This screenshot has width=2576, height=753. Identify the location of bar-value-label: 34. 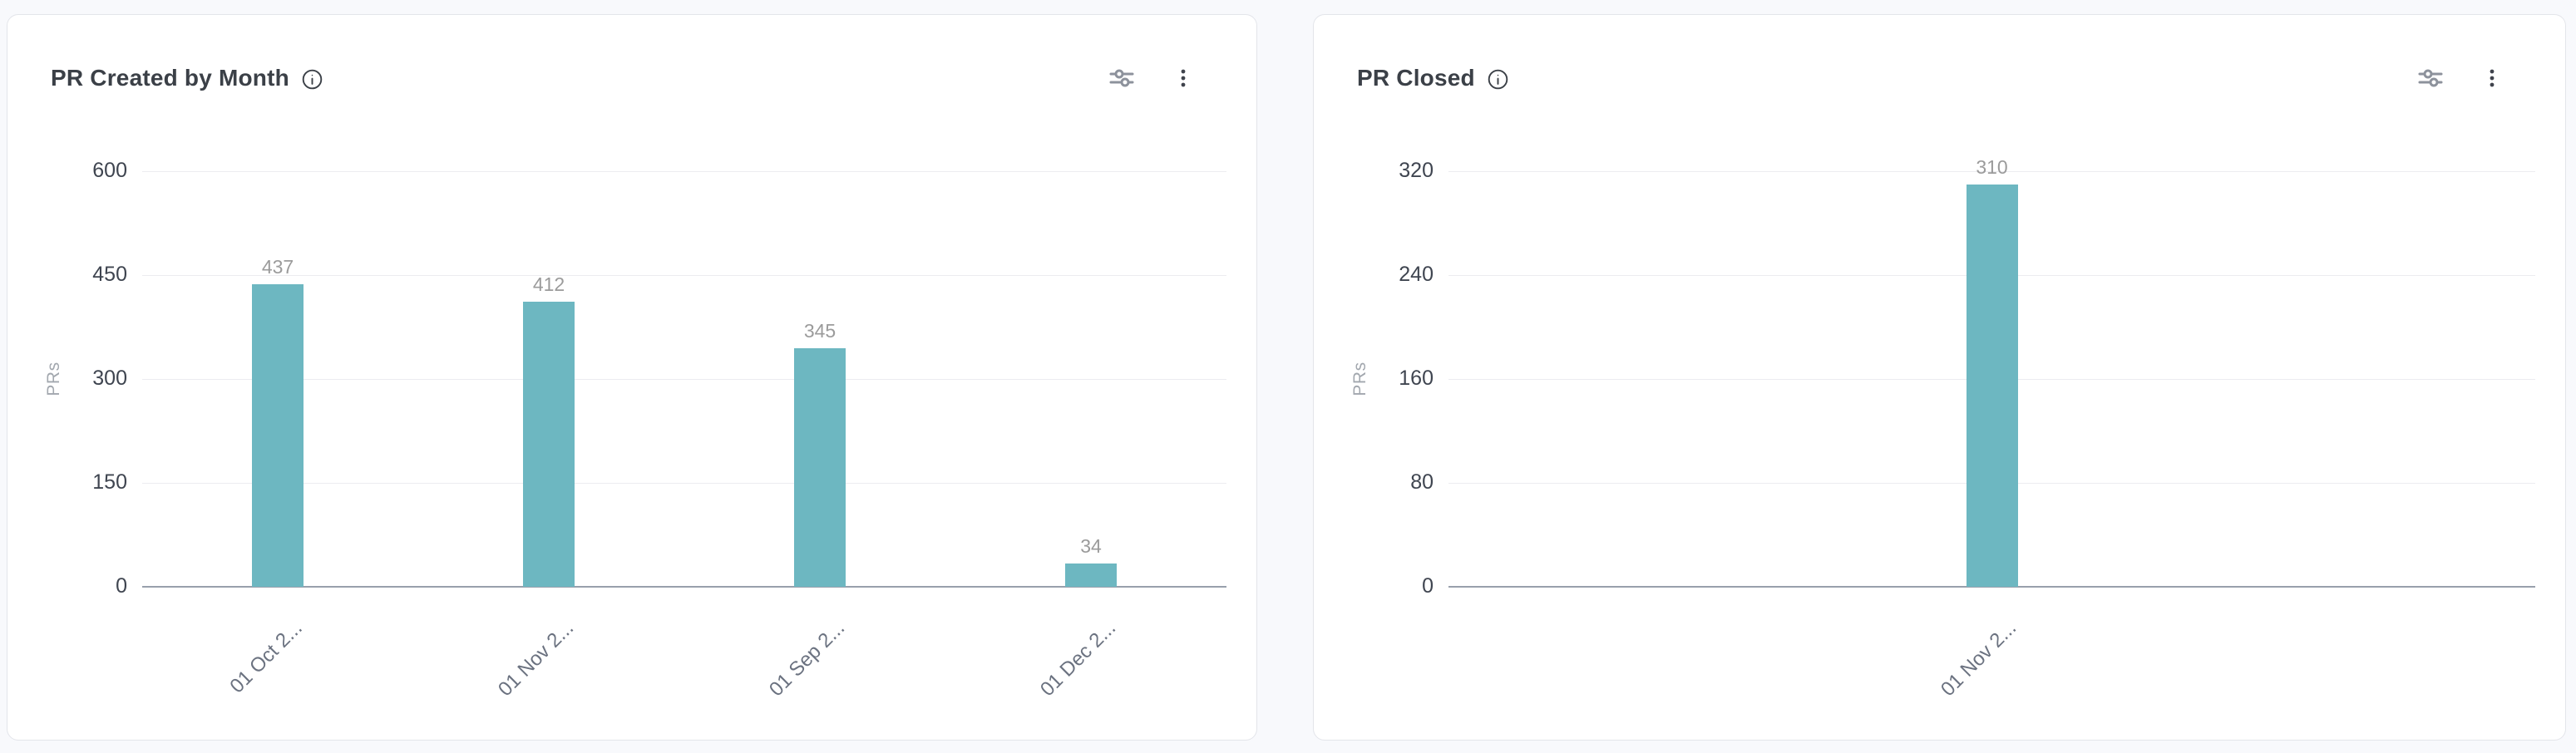
(1091, 545).